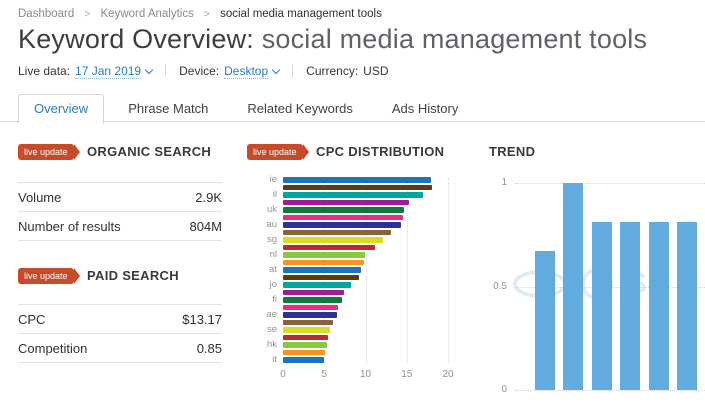 The width and height of the screenshot is (705, 405). Describe the element at coordinates (199, 71) in the screenshot. I see `device-label: Device:` at that location.